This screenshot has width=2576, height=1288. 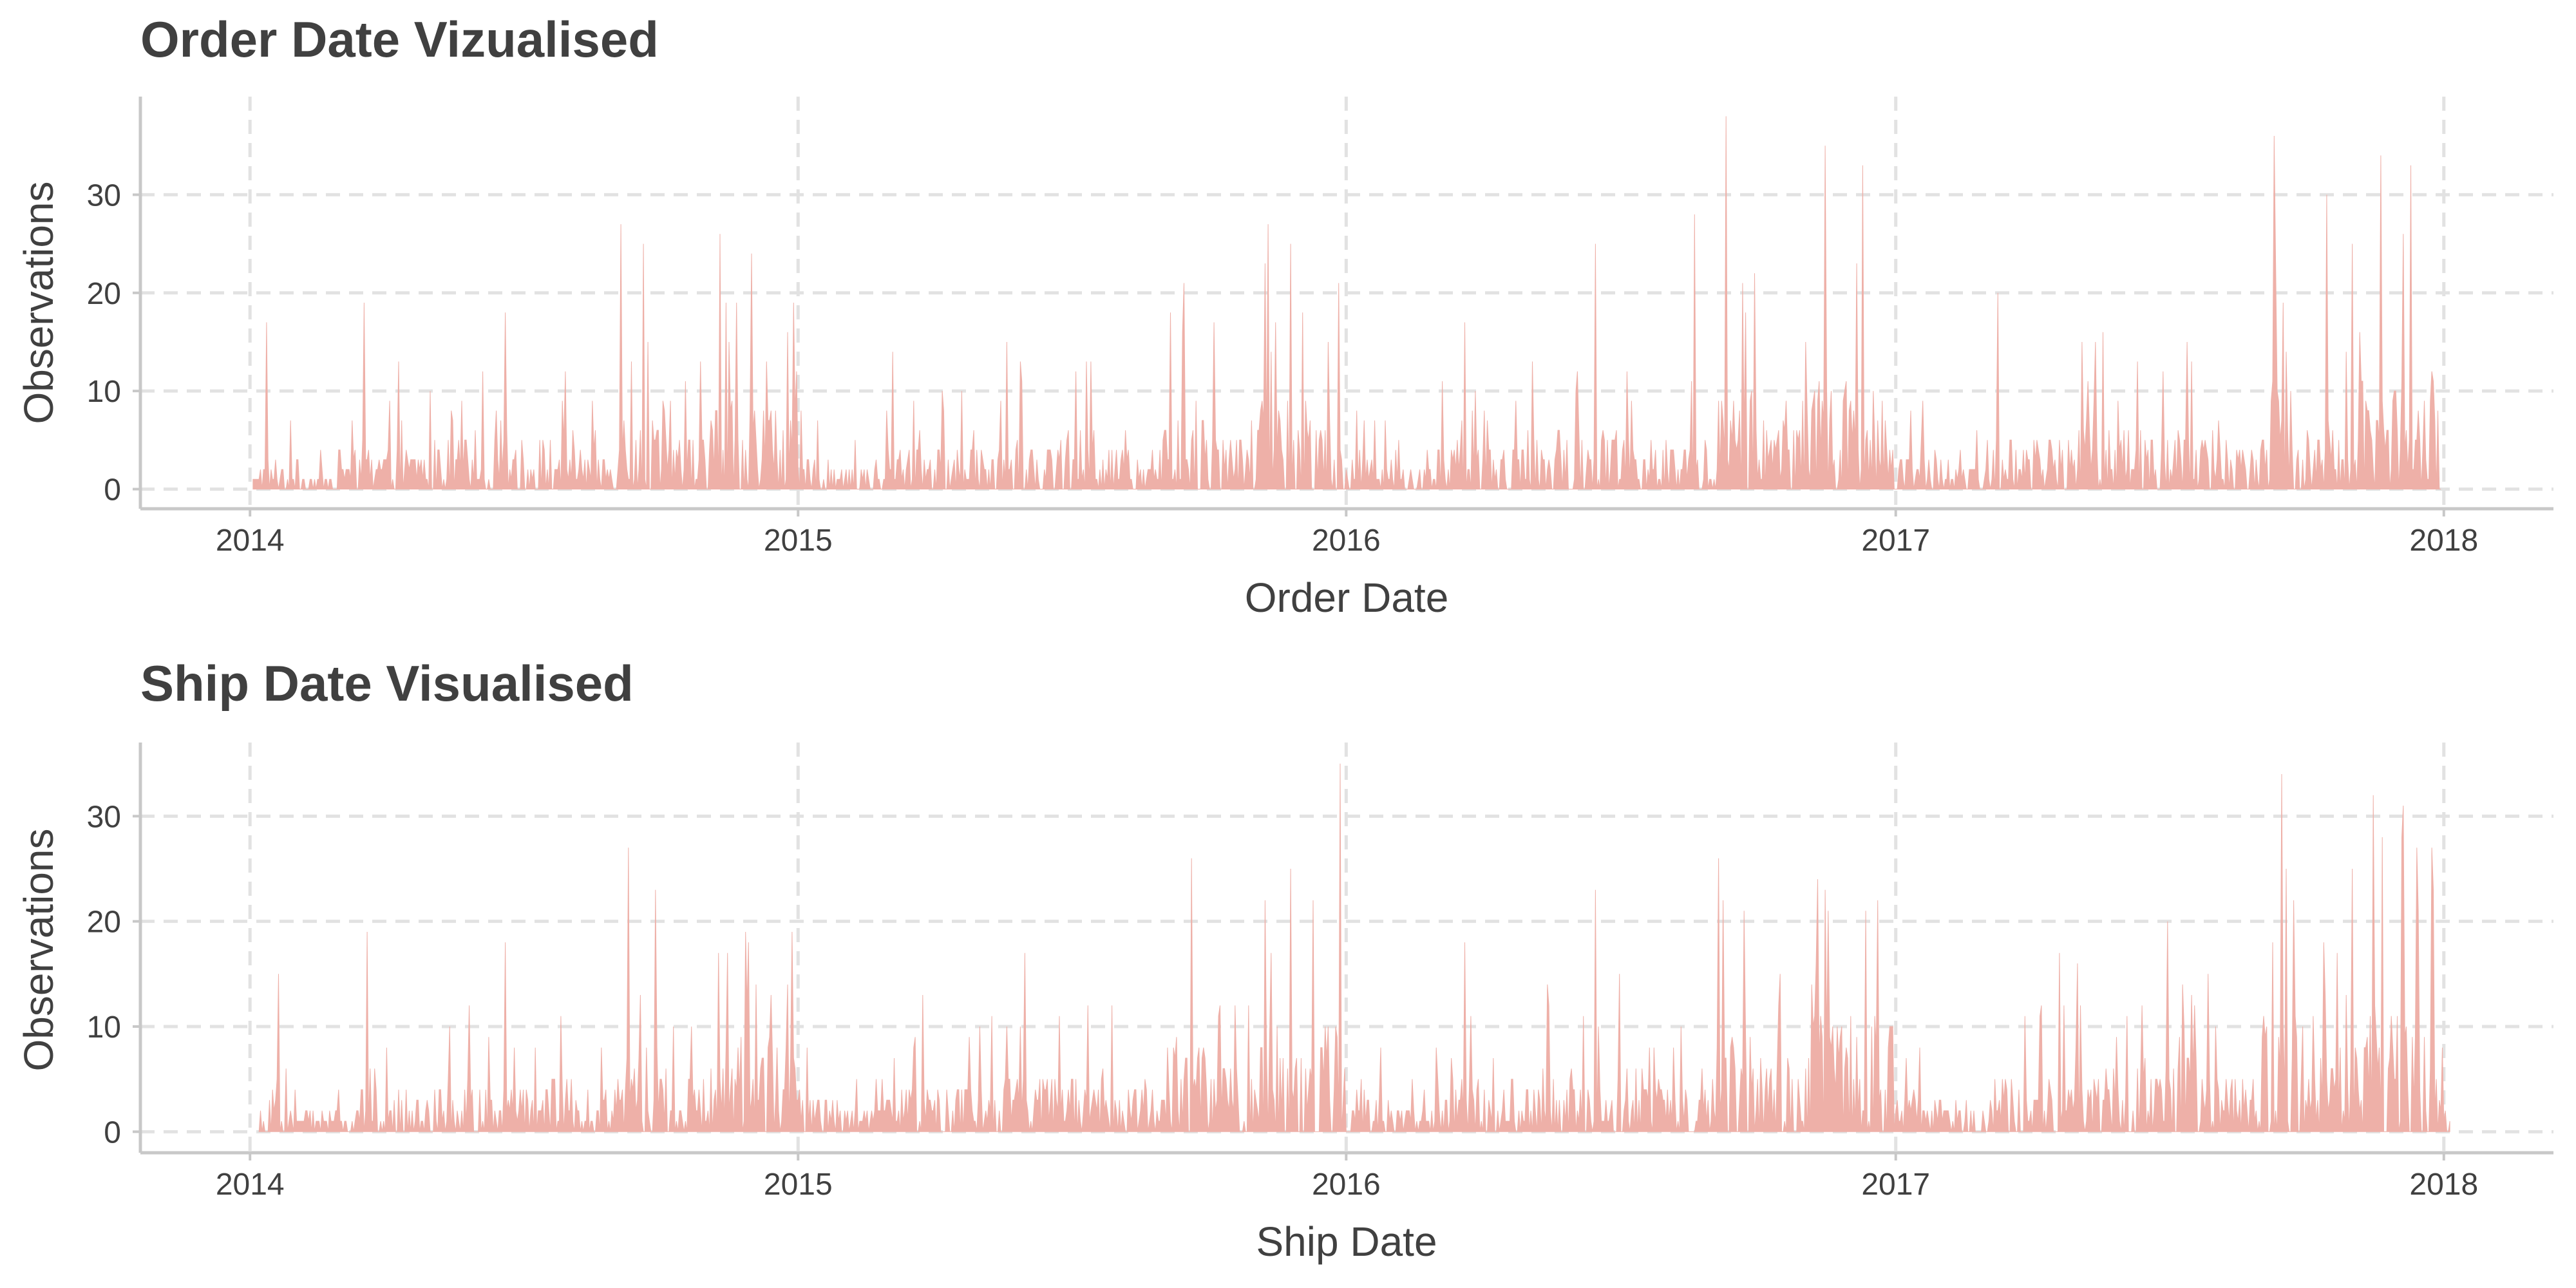 I want to click on x-axis-label: Order Date, so click(x=1347, y=597).